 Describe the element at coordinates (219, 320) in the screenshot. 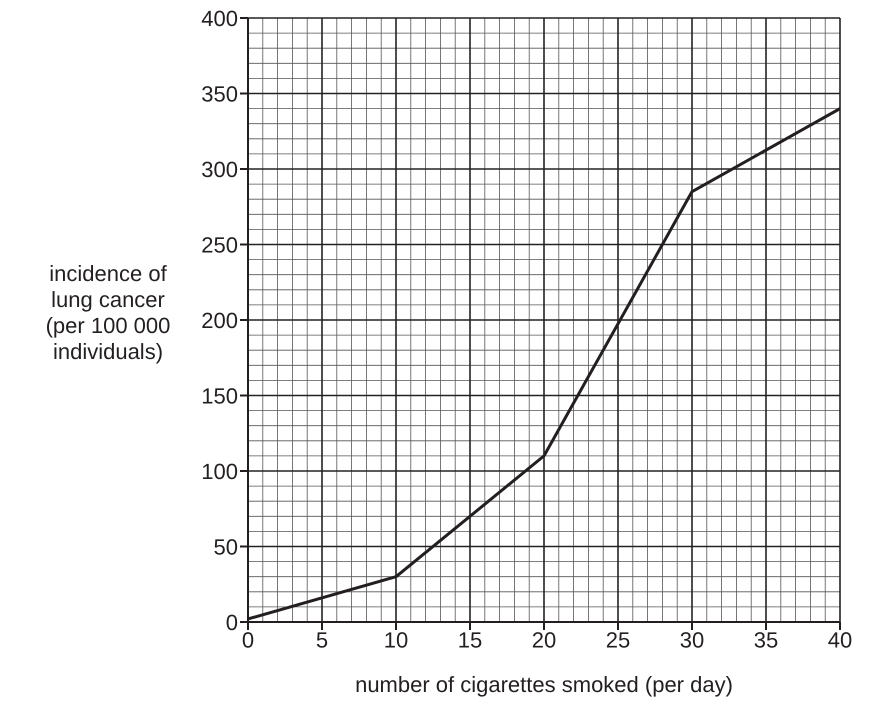

I see `y-tick-label: 200` at that location.